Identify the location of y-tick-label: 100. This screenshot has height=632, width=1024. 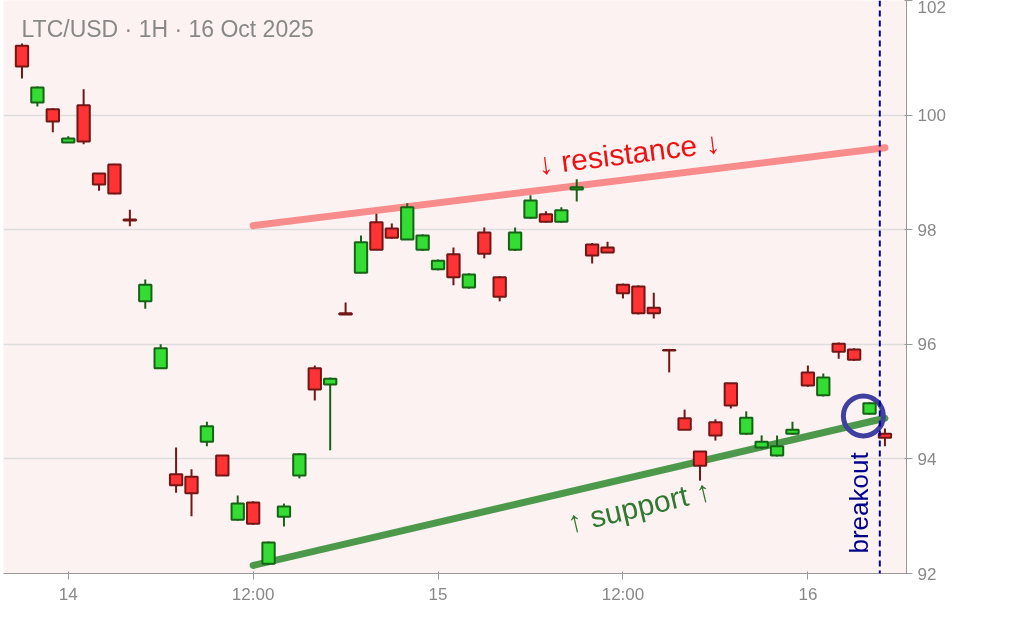
(931, 116).